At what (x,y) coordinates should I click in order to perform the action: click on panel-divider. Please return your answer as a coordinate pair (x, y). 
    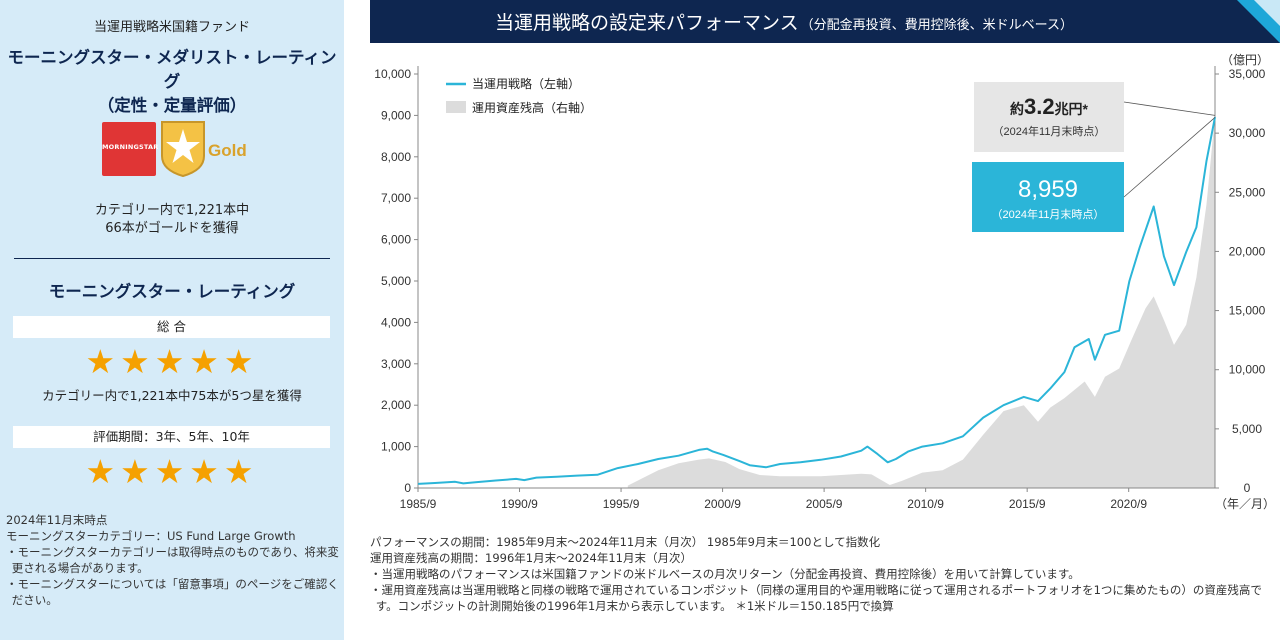
    Looking at the image, I should click on (172, 258).